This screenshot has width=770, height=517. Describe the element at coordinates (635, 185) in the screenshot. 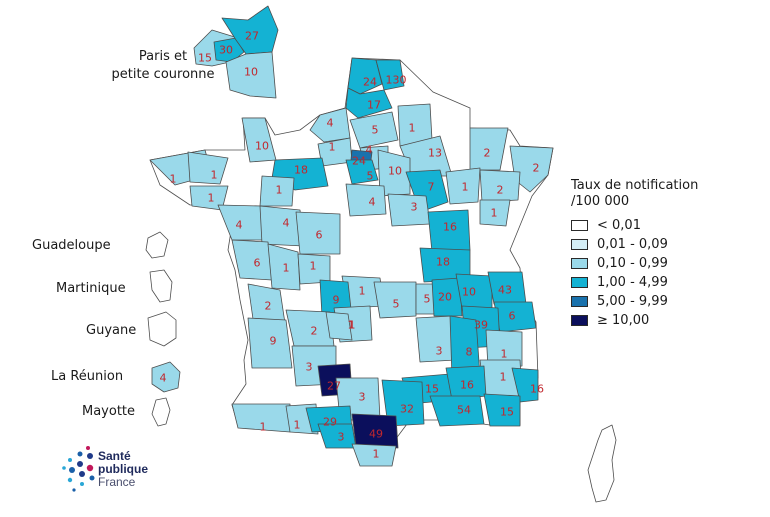

I see `legend-title-line1: Taux de notification` at that location.